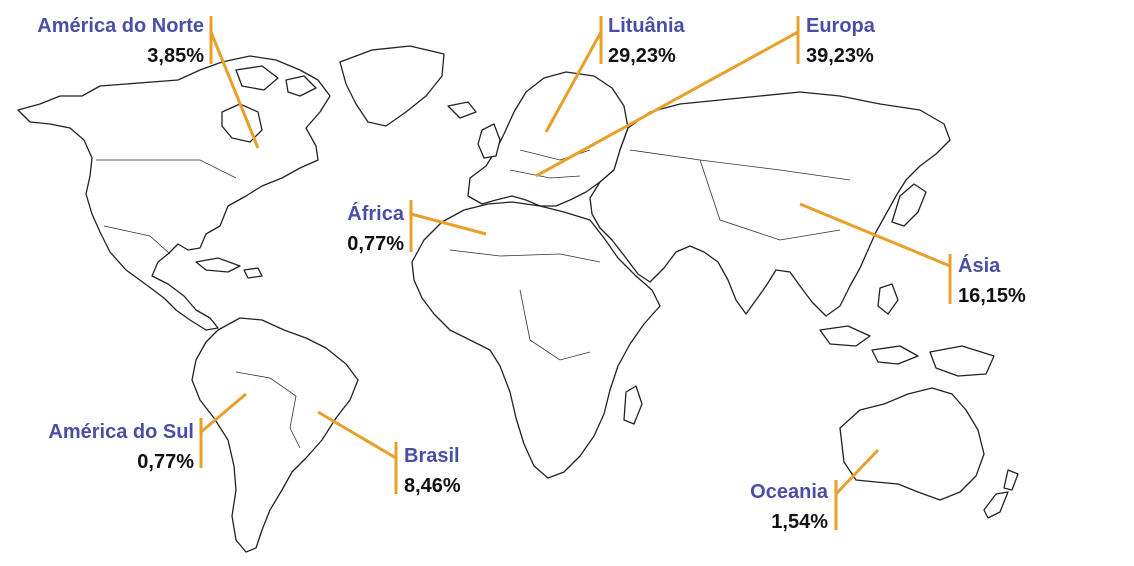 The height and width of the screenshot is (566, 1134). Describe the element at coordinates (174, 193) in the screenshot. I see `north-america-landmass` at that location.